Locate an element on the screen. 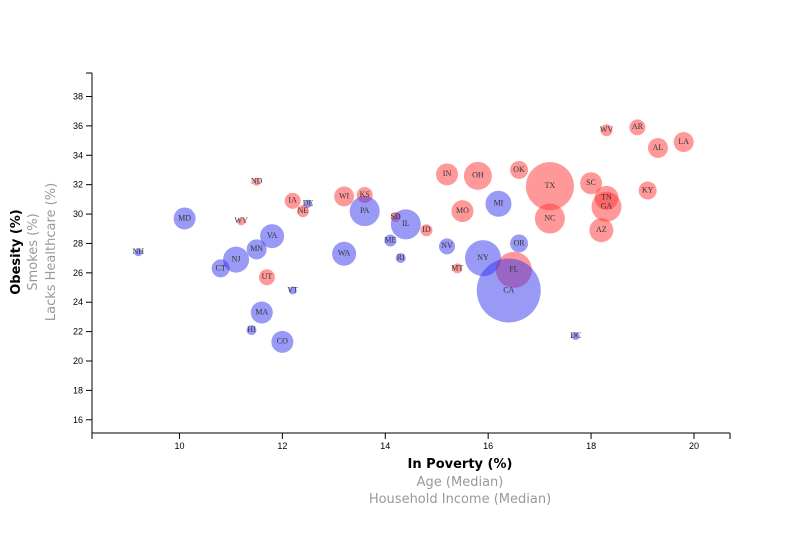 This screenshot has width=800, height=533. y-tick: 28 is located at coordinates (82, 243).